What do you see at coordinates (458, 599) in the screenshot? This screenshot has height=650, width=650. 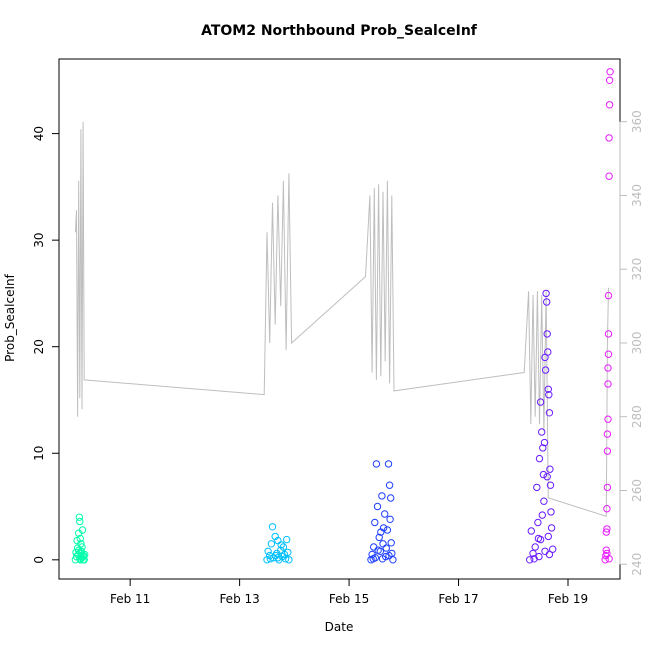 I see `x-tick-label: Feb 17` at bounding box center [458, 599].